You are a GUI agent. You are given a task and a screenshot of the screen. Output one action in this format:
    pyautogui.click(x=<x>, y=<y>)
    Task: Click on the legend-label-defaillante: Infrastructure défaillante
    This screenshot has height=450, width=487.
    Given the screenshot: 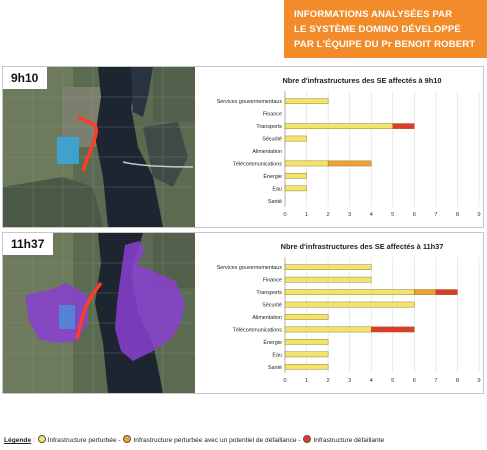 What is the action you would take?
    pyautogui.click(x=349, y=440)
    